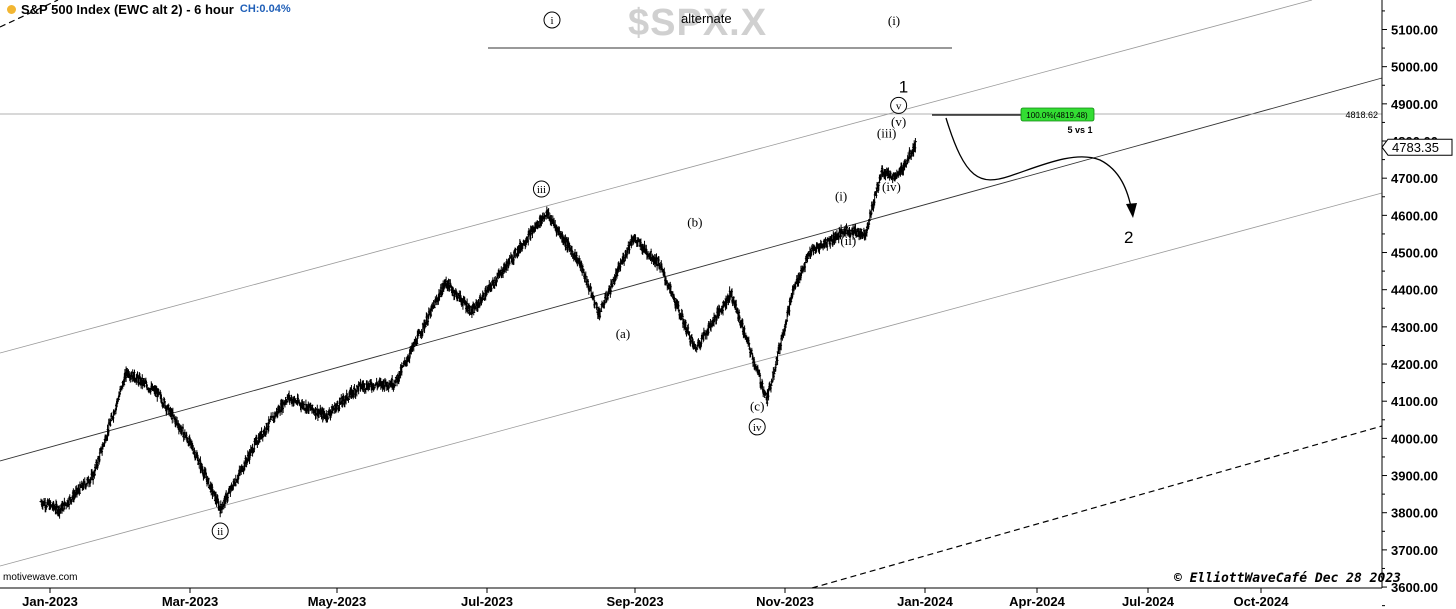 The height and width of the screenshot is (609, 1456). I want to click on wave-label-text: (a), so click(623, 333).